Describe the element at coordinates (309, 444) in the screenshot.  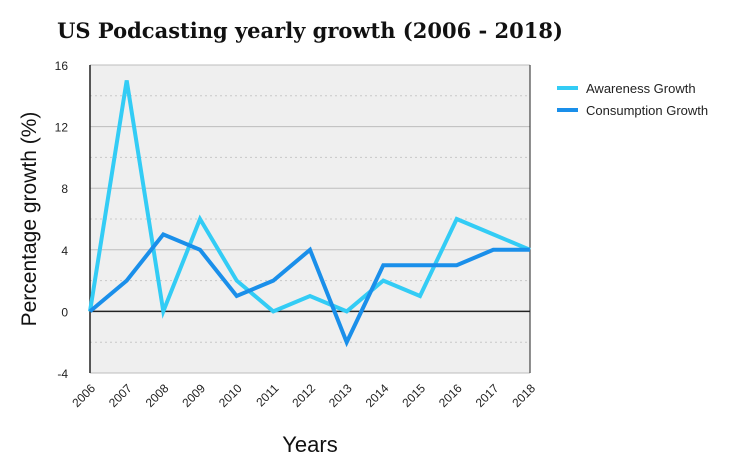
I see `x-axis-label: Years` at that location.